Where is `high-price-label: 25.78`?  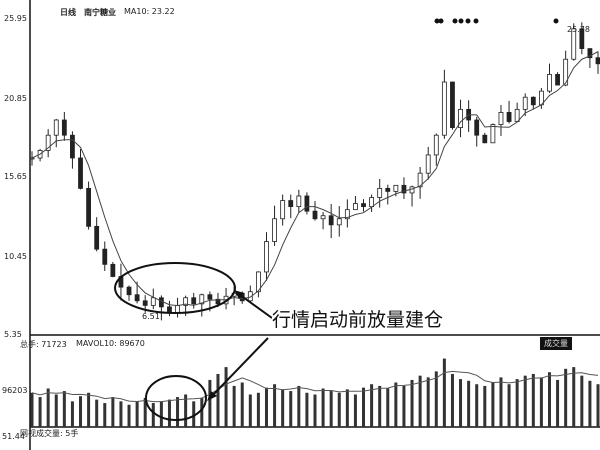 high-price-label: 25.78 is located at coordinates (578, 29).